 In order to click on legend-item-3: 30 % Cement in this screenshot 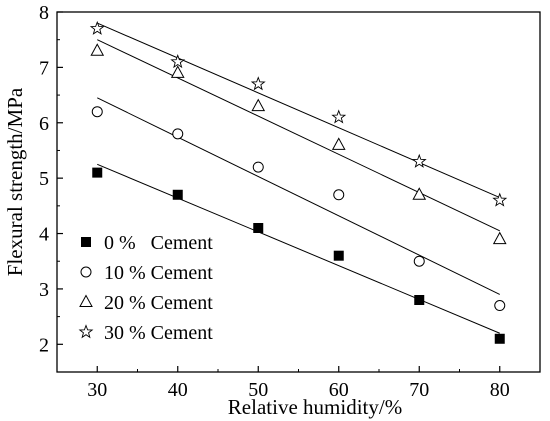, I will do `click(145, 333)`.